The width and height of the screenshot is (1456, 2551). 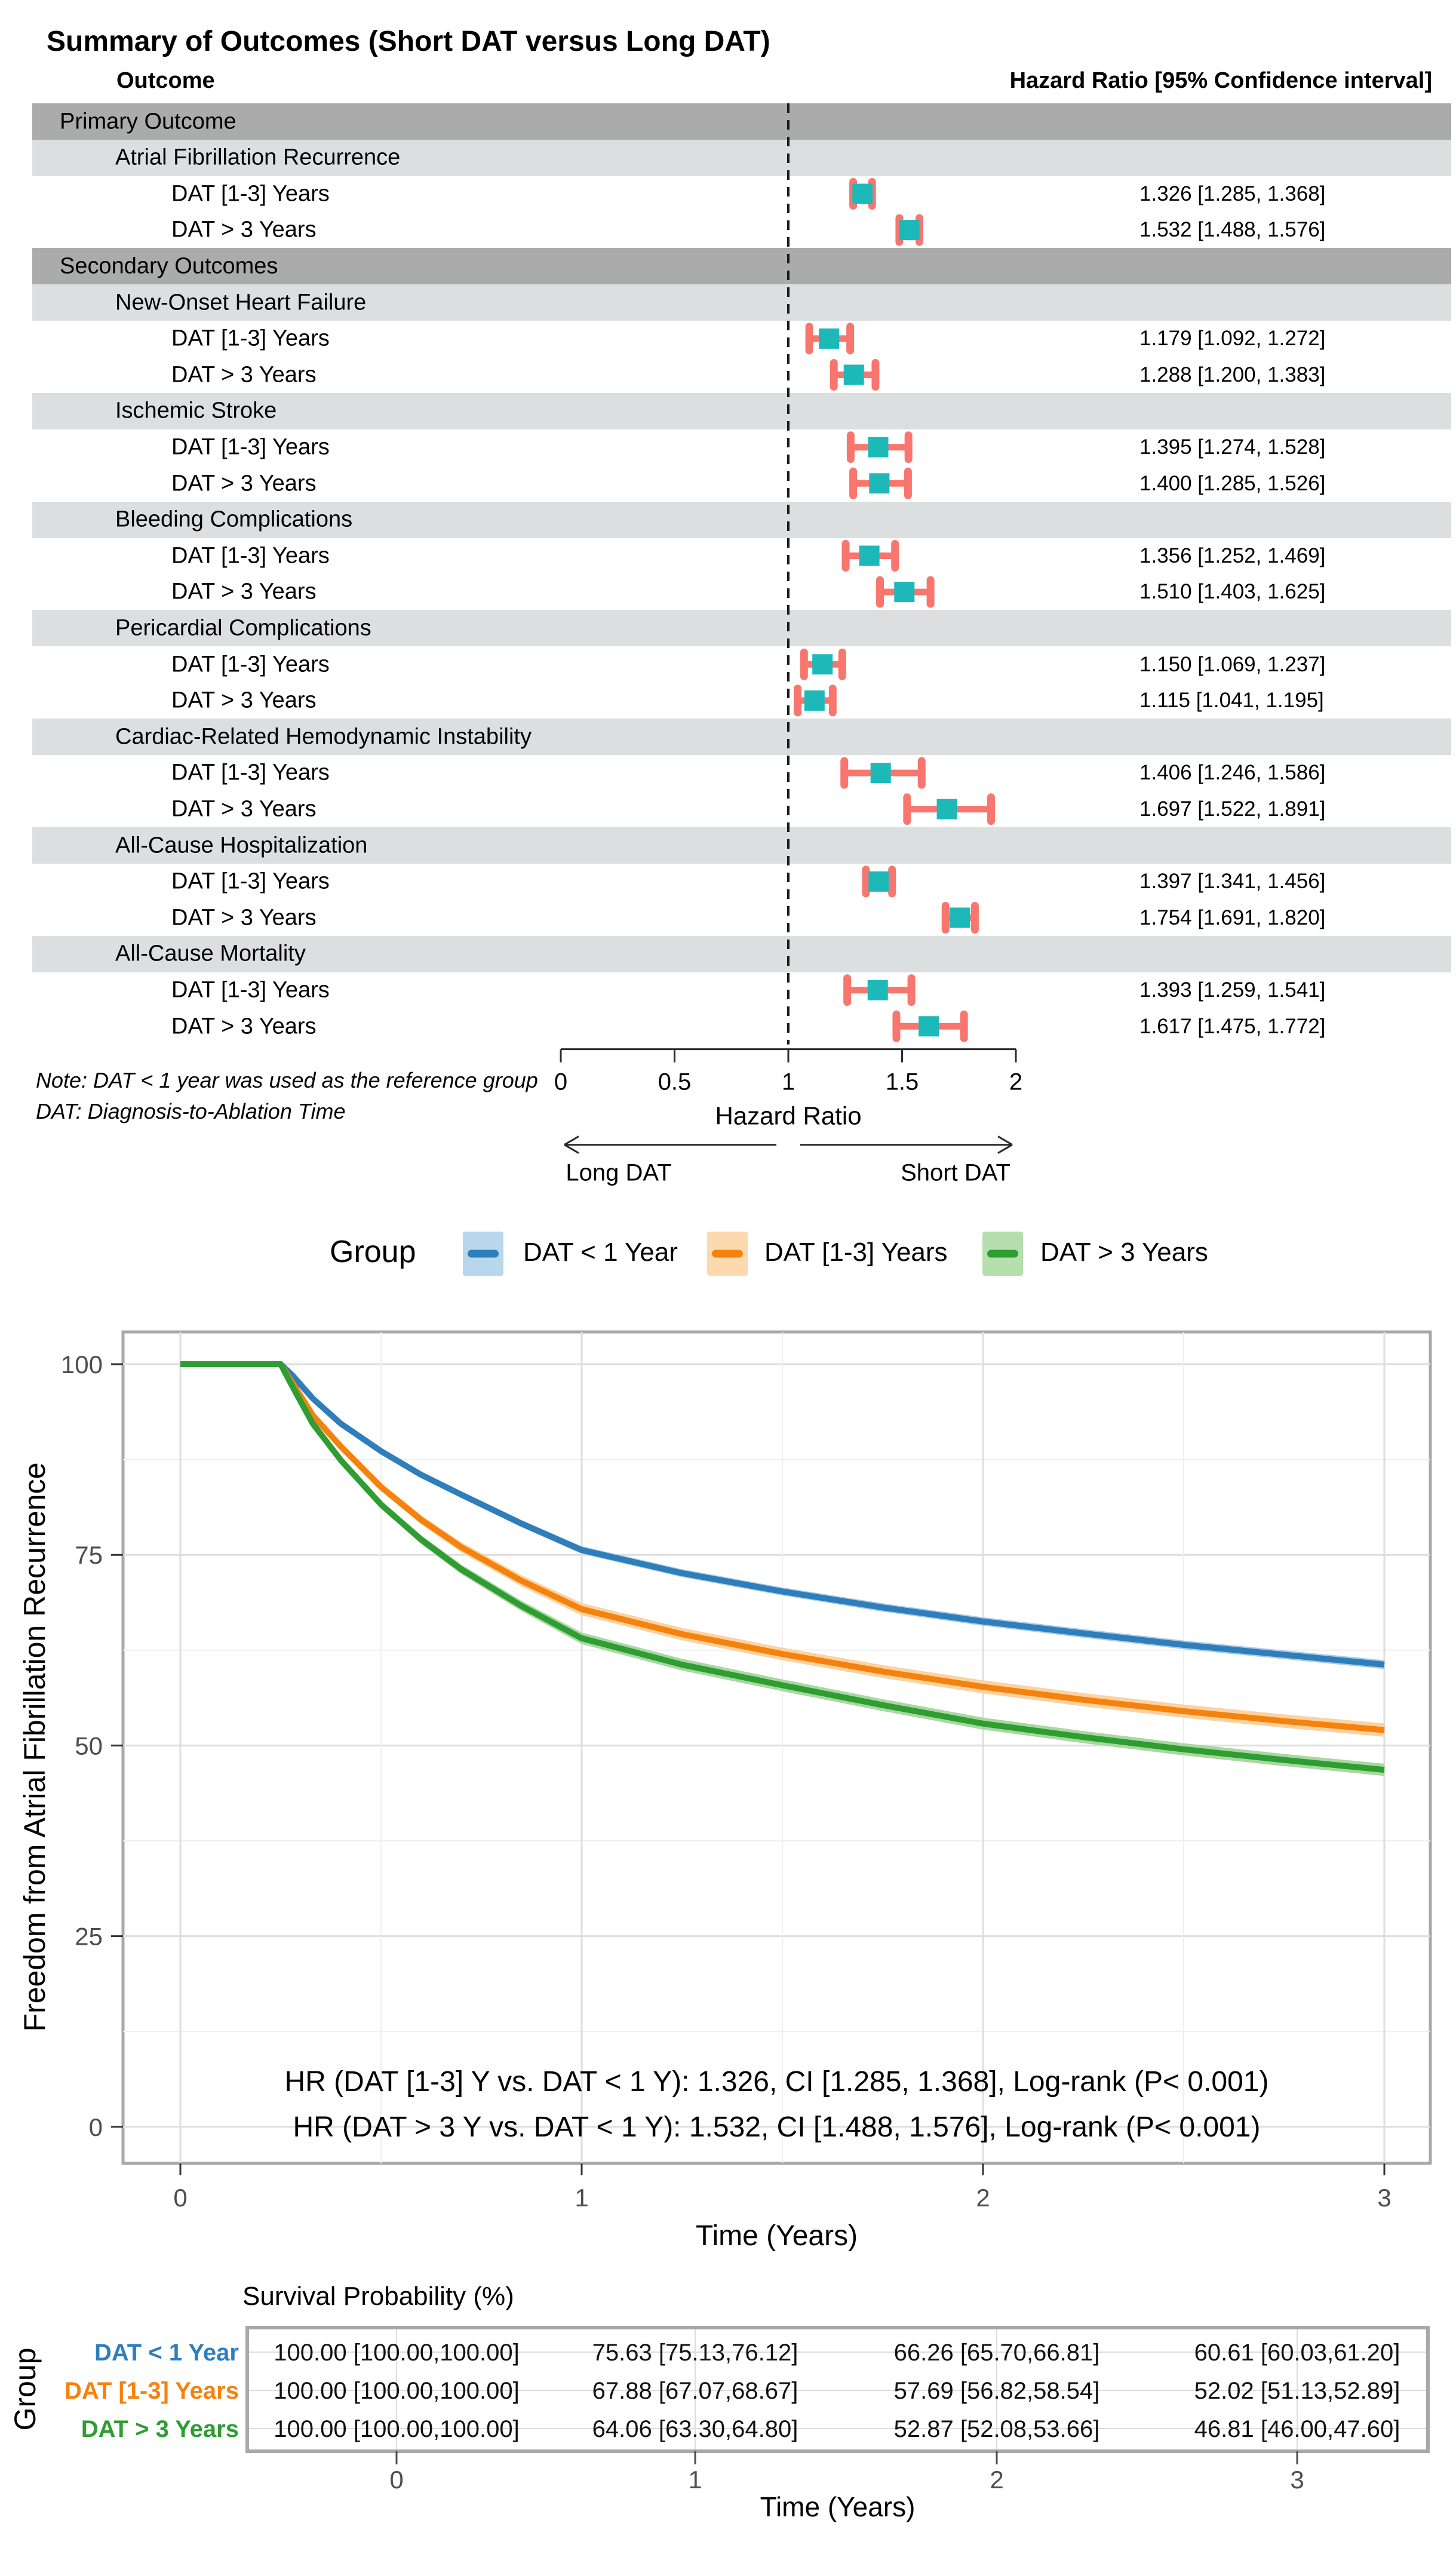 What do you see at coordinates (741, 339) in the screenshot?
I see `forest-row-item: DAT [1-3] Years 1.179 [1.092, 1.272]` at bounding box center [741, 339].